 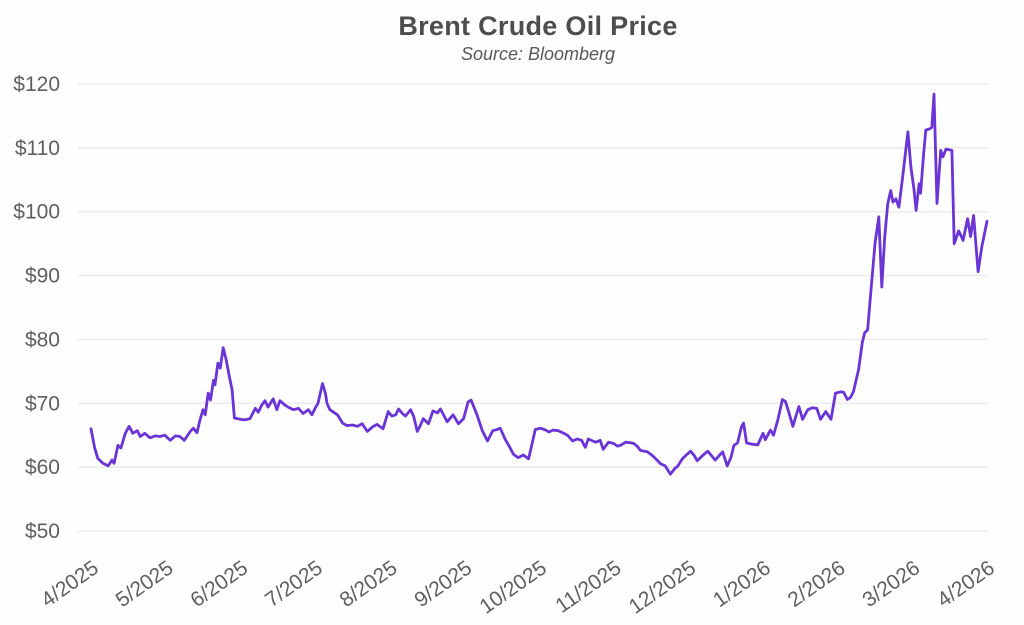 I want to click on x-axis-tick-label: 10/2025, so click(x=513, y=587).